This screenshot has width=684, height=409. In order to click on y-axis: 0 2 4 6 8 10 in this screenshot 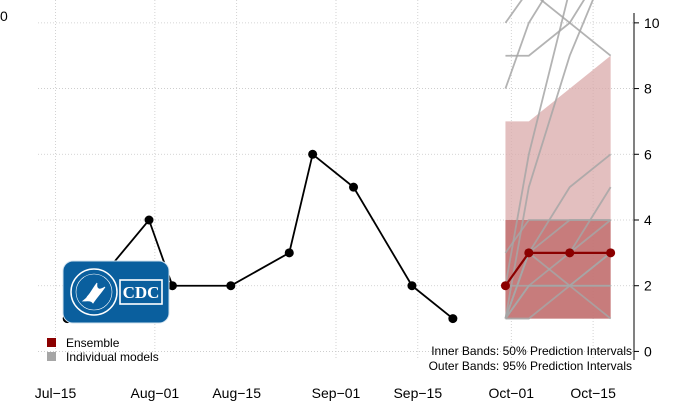, I will do `click(647, 187)`.